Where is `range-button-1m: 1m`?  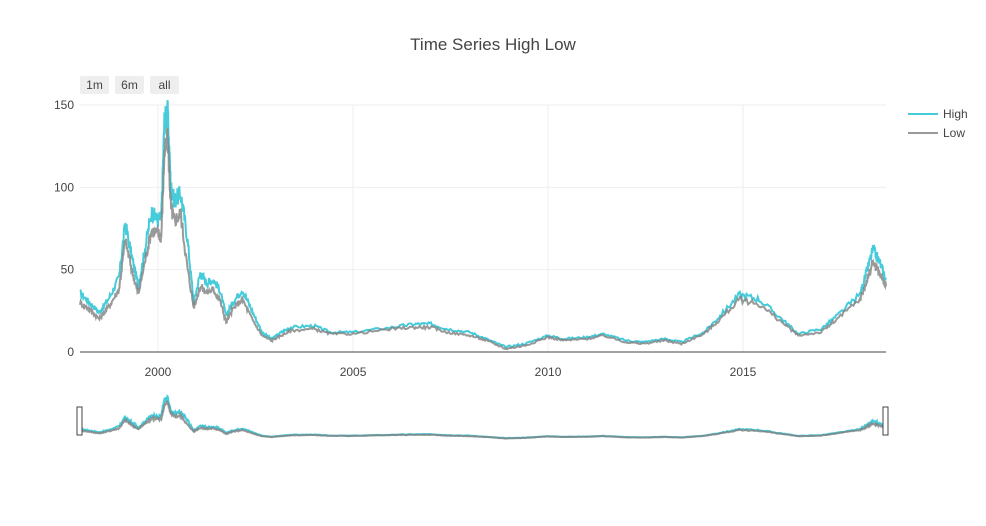 range-button-1m: 1m is located at coordinates (94, 85).